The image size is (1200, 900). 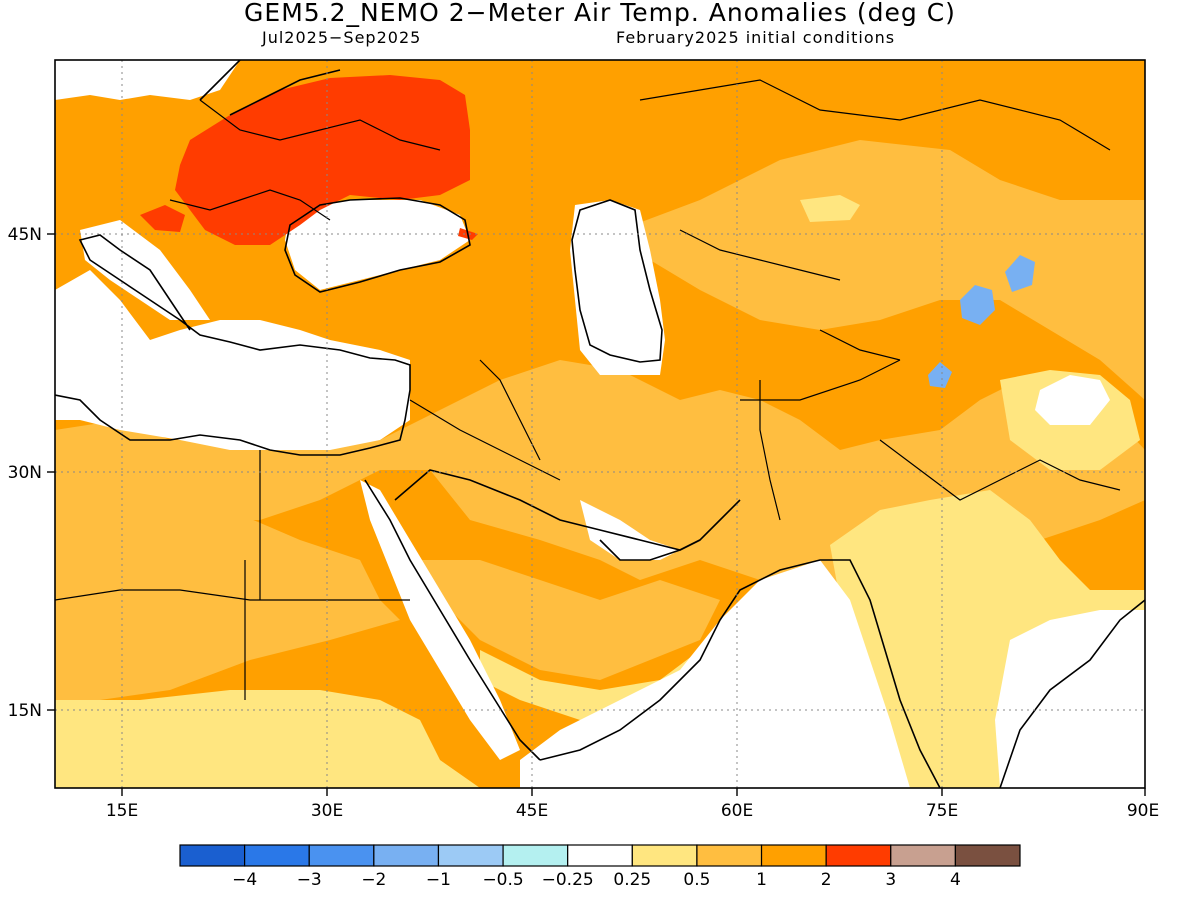 I want to click on colorbar-label: −4, so click(x=244, y=880).